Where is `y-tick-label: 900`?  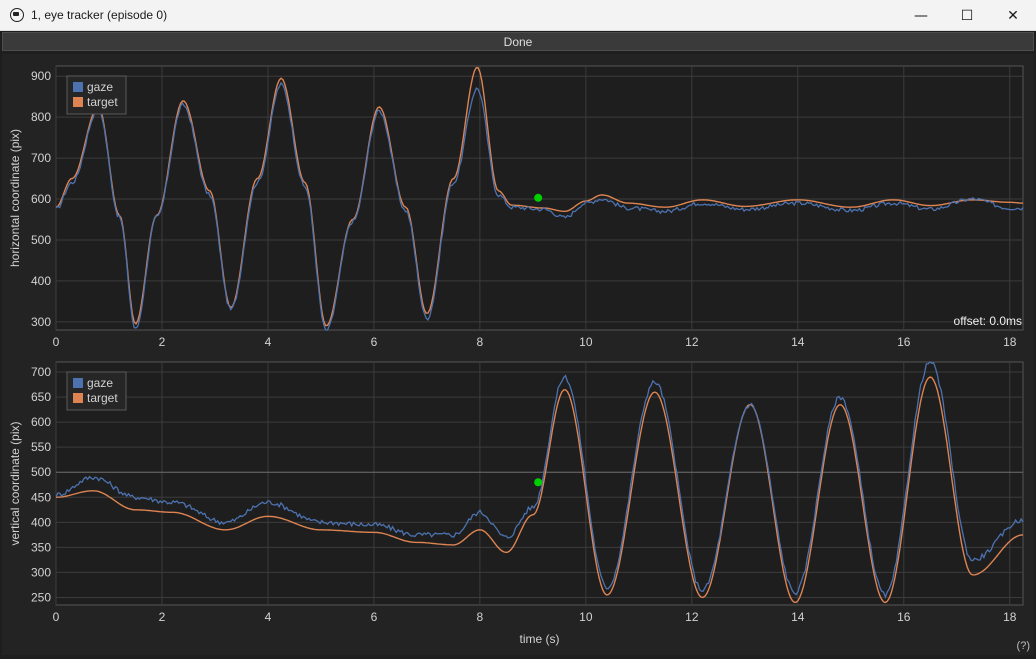 y-tick-label: 900 is located at coordinates (41, 76).